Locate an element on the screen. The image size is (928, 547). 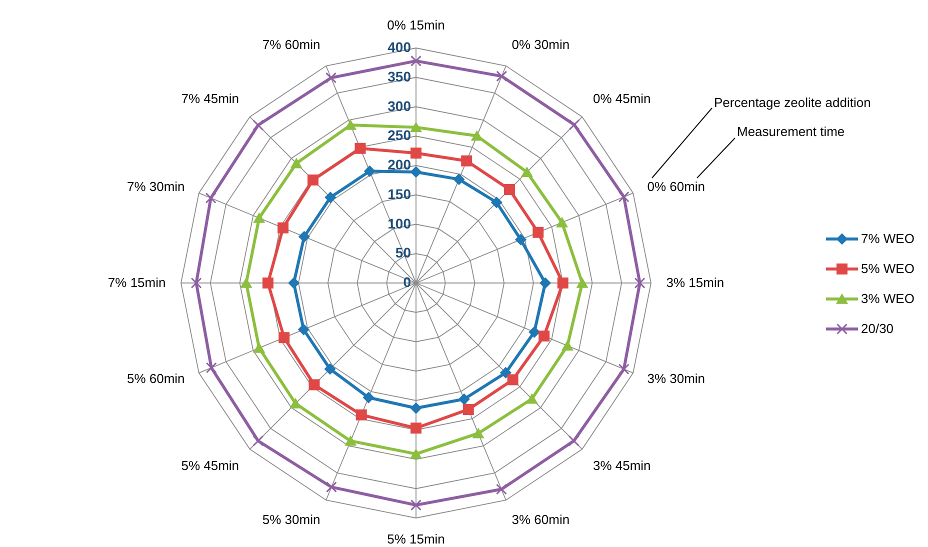
y-tick-label: 100 is located at coordinates (400, 223).